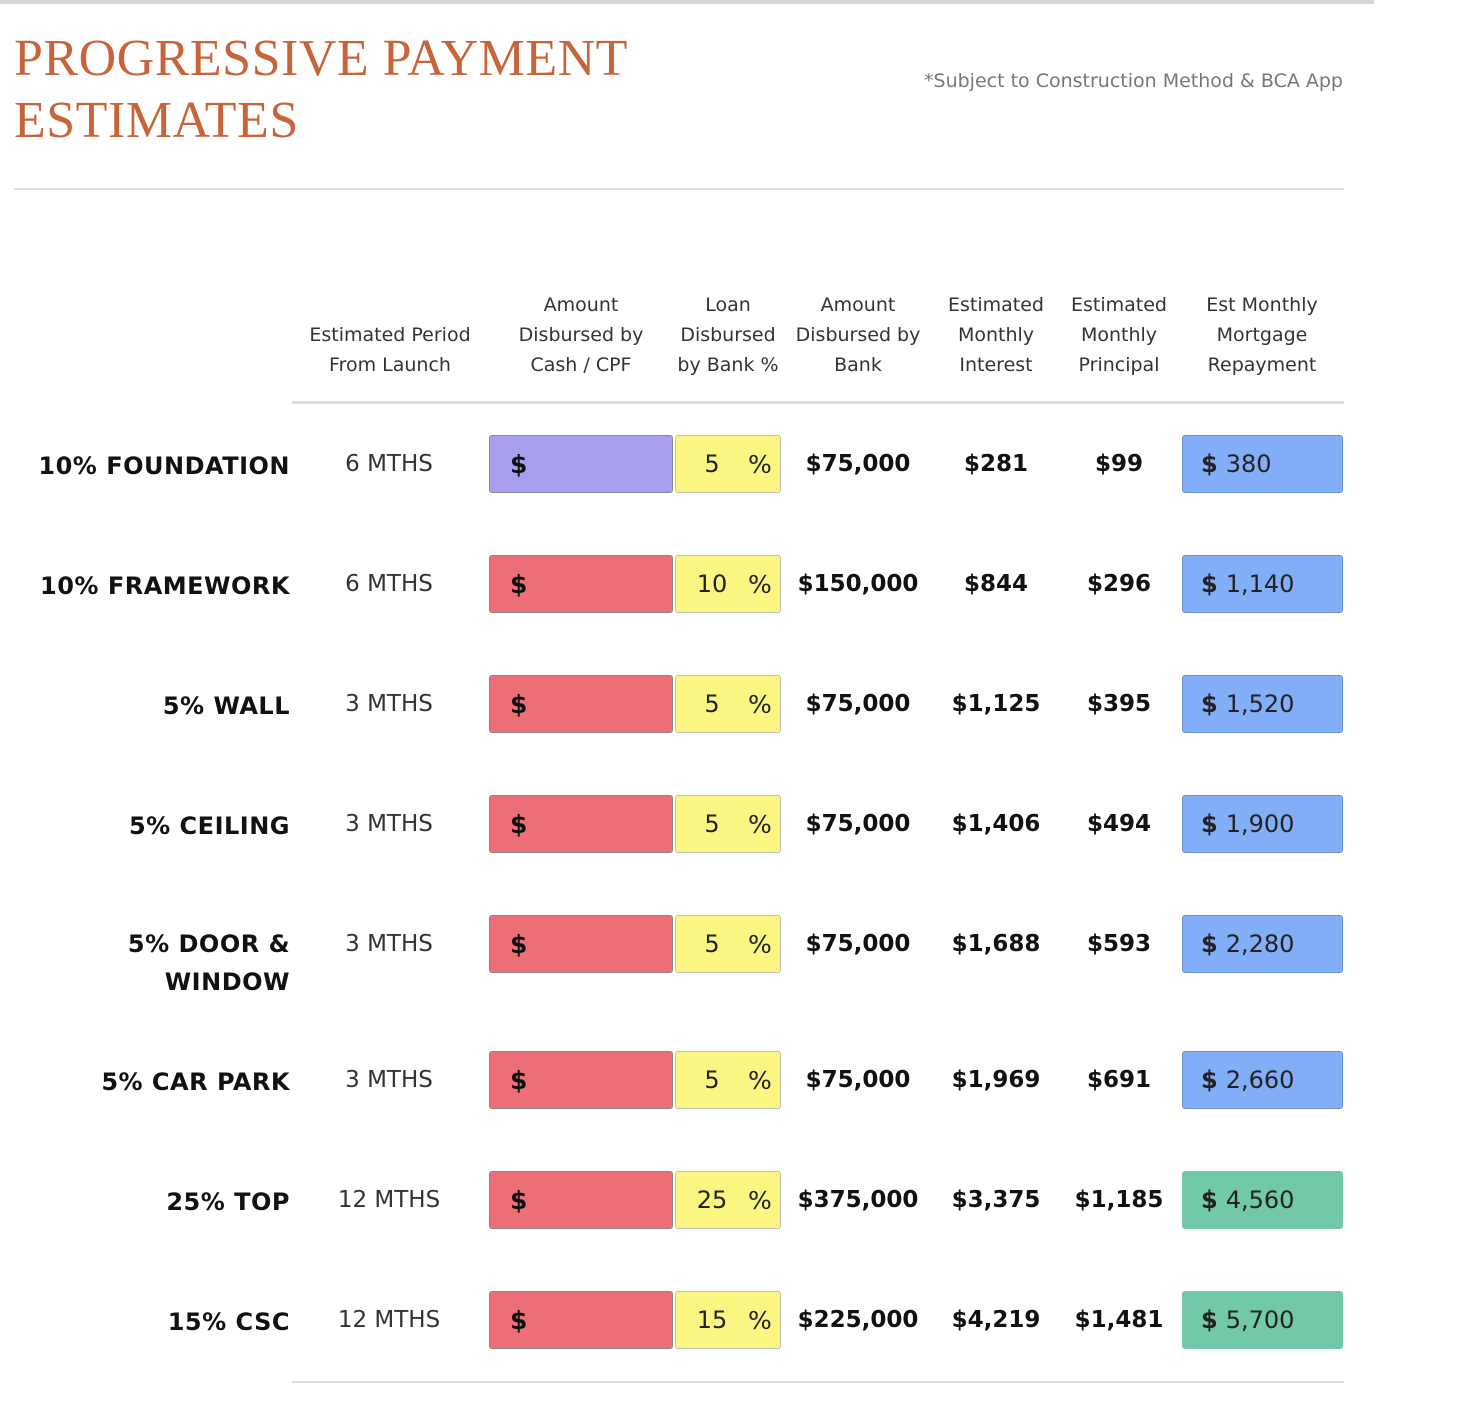  Describe the element at coordinates (818, 1382) in the screenshot. I see `table-bottom-divider` at that location.